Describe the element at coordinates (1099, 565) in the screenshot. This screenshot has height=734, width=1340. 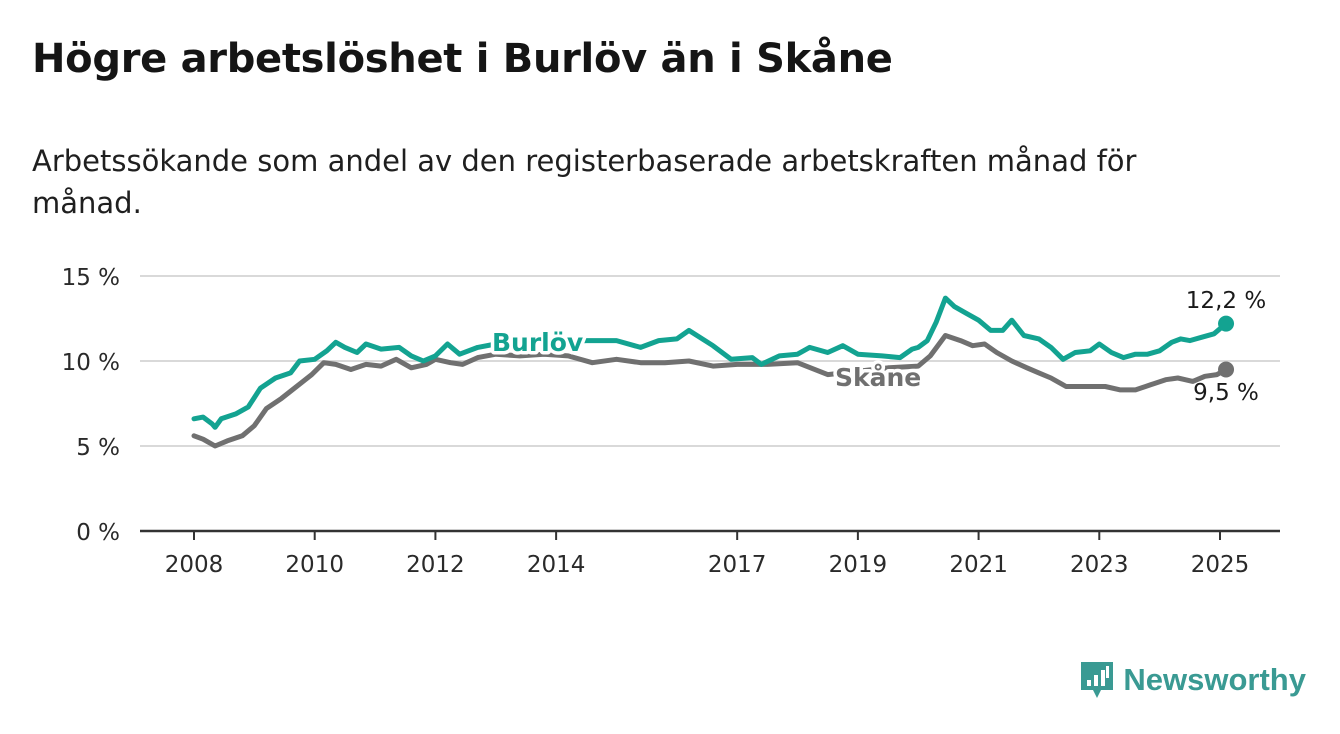
I see `x-tick-label: 2023` at that location.